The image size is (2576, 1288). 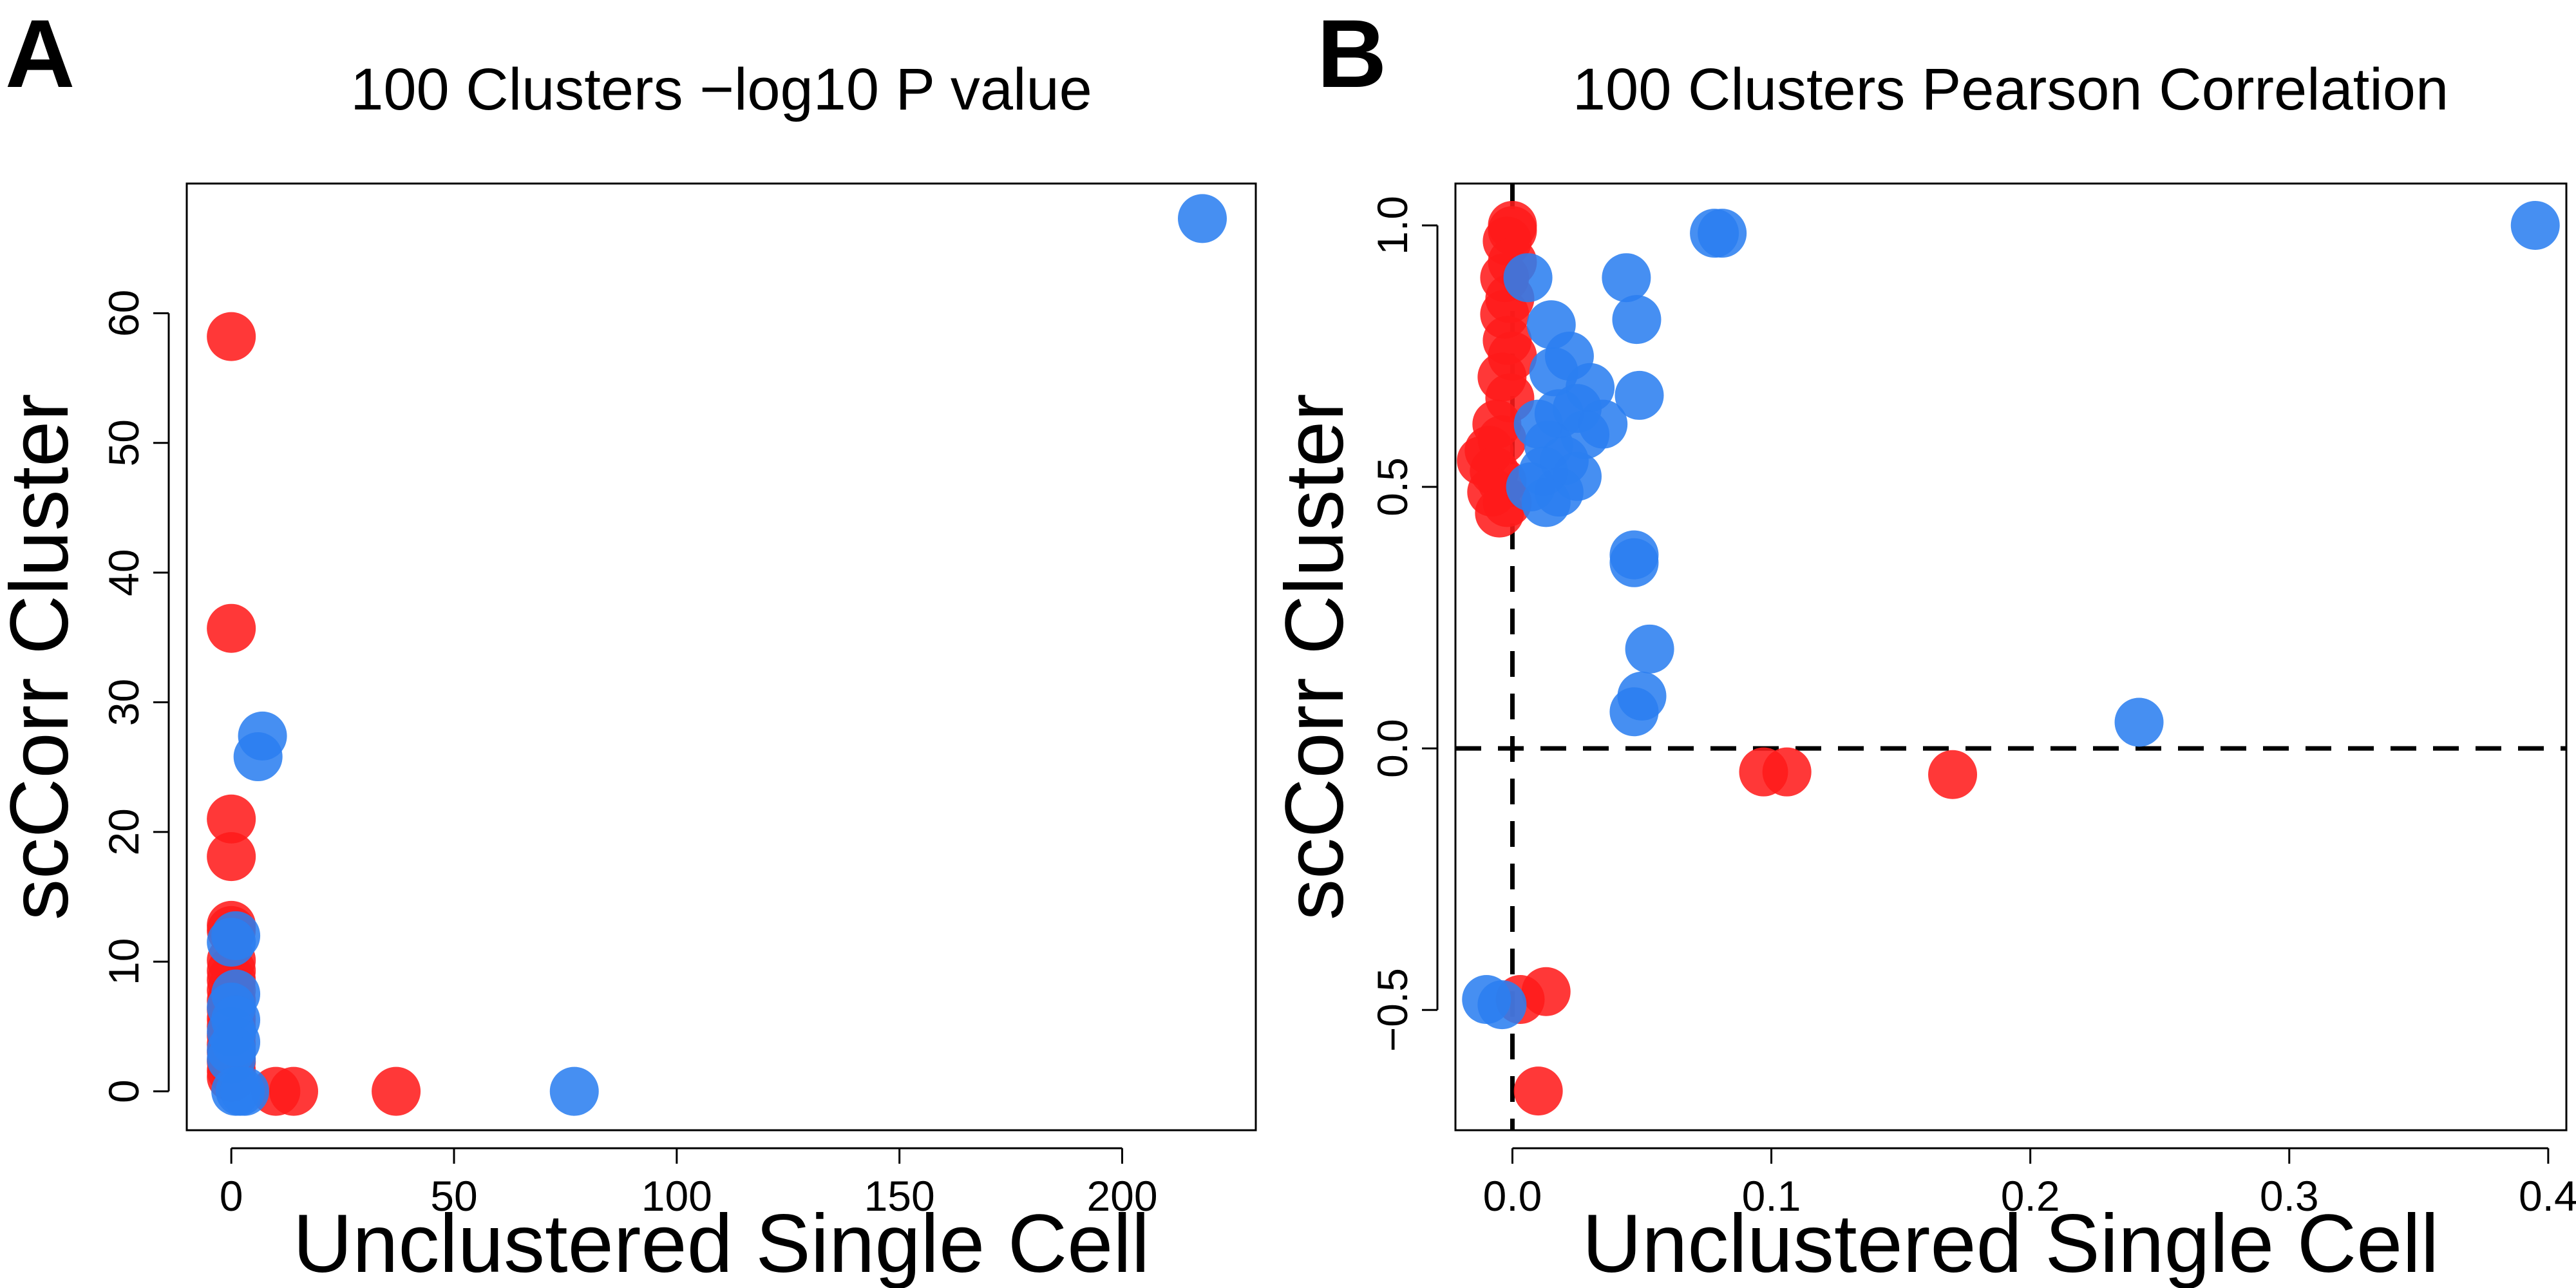 I want to click on y-tick-label: 0.5, so click(x=1392, y=486).